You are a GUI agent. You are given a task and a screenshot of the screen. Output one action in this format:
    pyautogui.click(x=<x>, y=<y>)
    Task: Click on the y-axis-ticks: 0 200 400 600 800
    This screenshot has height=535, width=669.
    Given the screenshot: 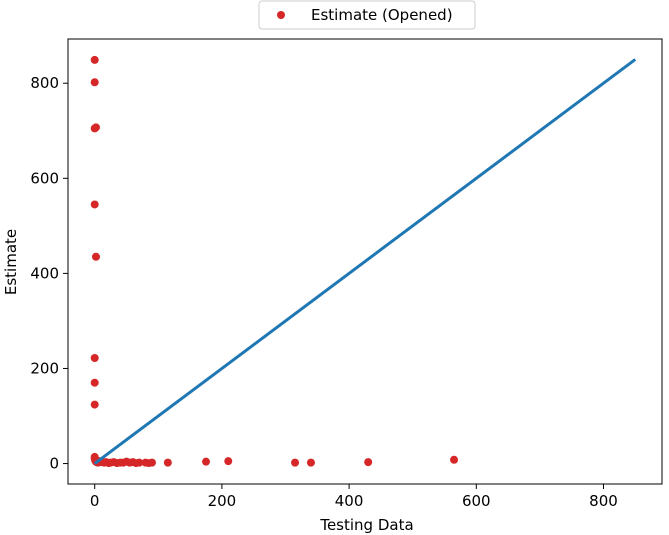 What is the action you would take?
    pyautogui.click(x=49, y=273)
    